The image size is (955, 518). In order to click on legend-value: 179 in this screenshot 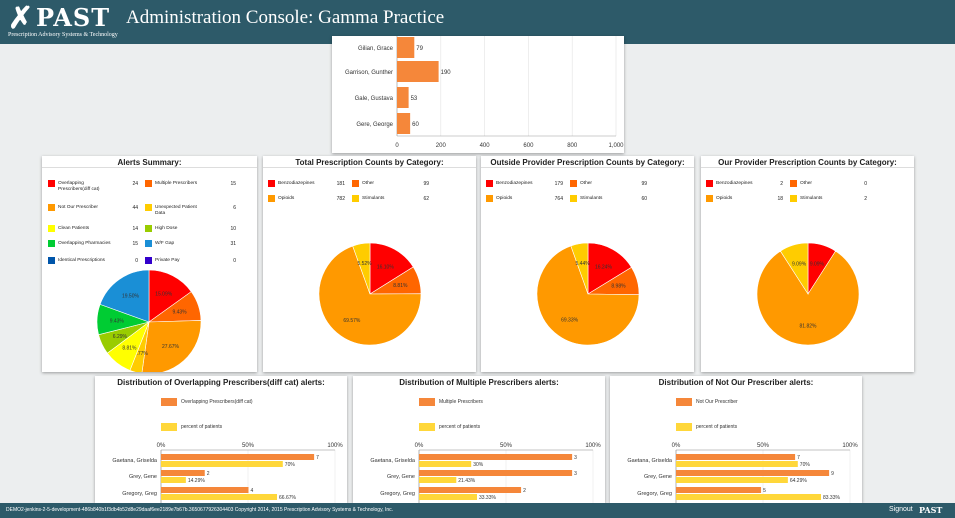, I will do `click(558, 184)`.